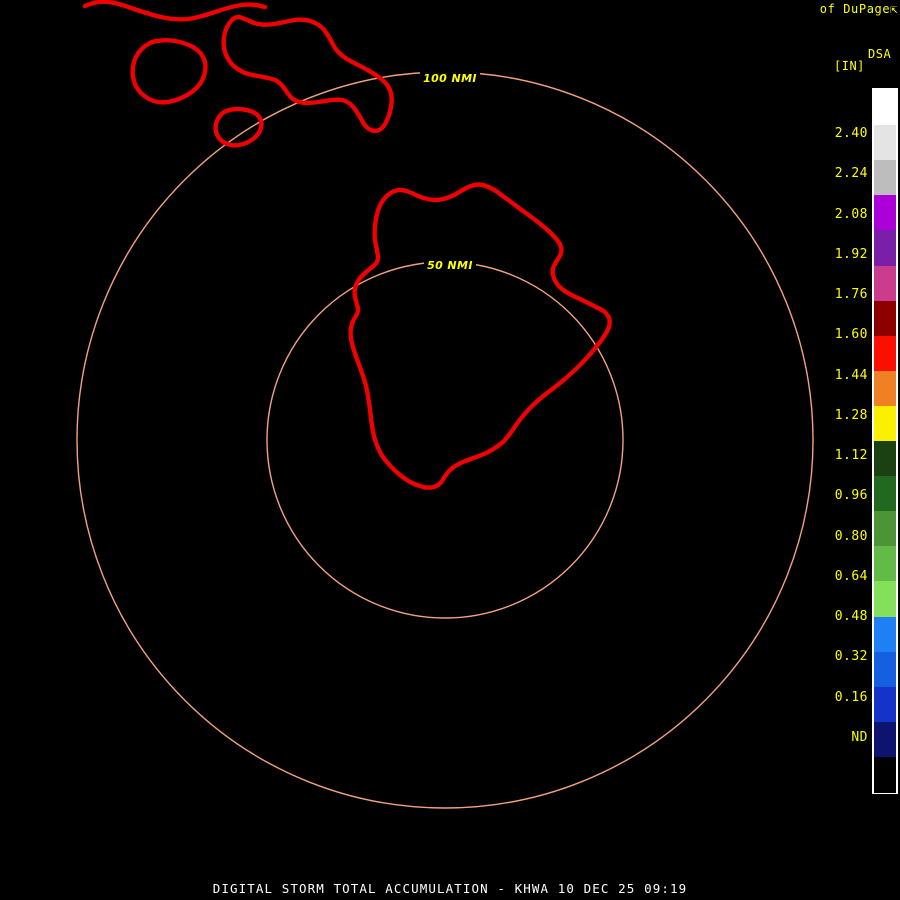  What do you see at coordinates (169, 71) in the screenshot?
I see `island-outline-lanai` at bounding box center [169, 71].